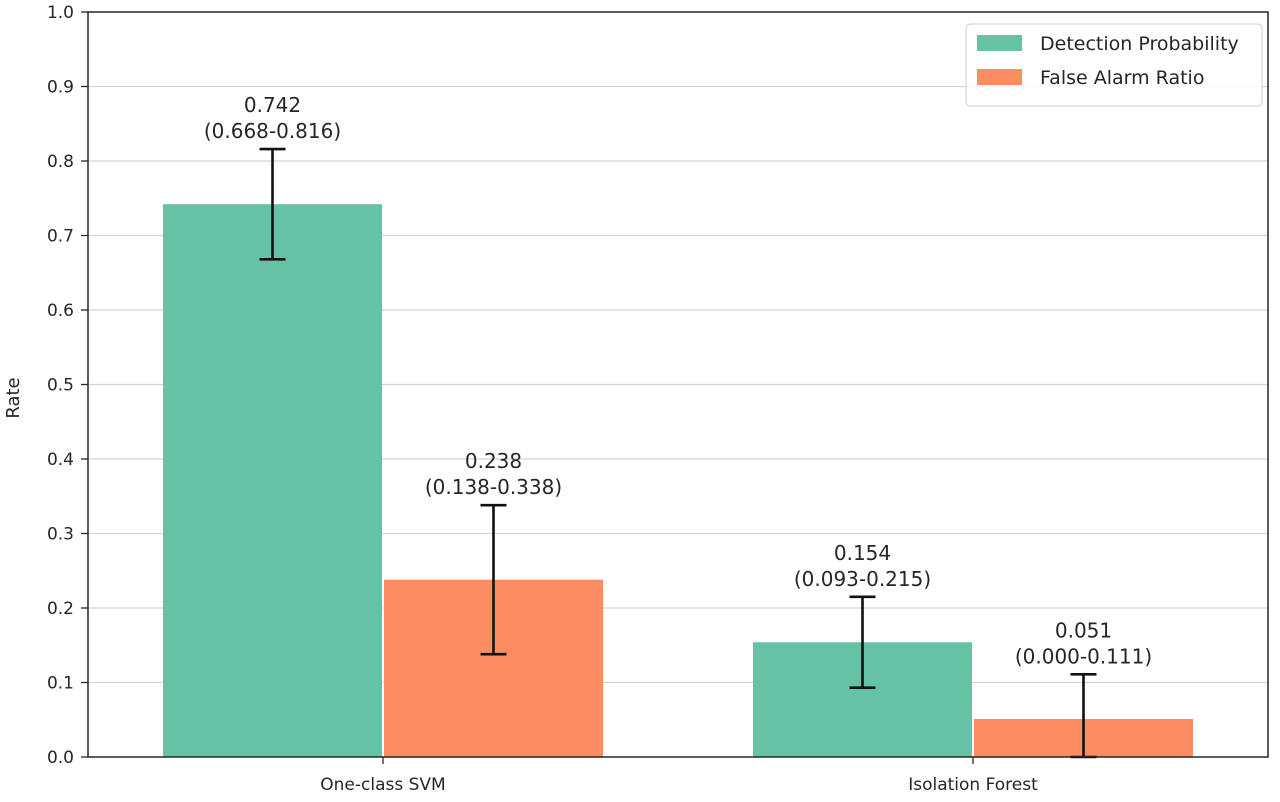 The height and width of the screenshot is (802, 1280). What do you see at coordinates (60, 535) in the screenshot?
I see `y-tick-label: 0.3` at bounding box center [60, 535].